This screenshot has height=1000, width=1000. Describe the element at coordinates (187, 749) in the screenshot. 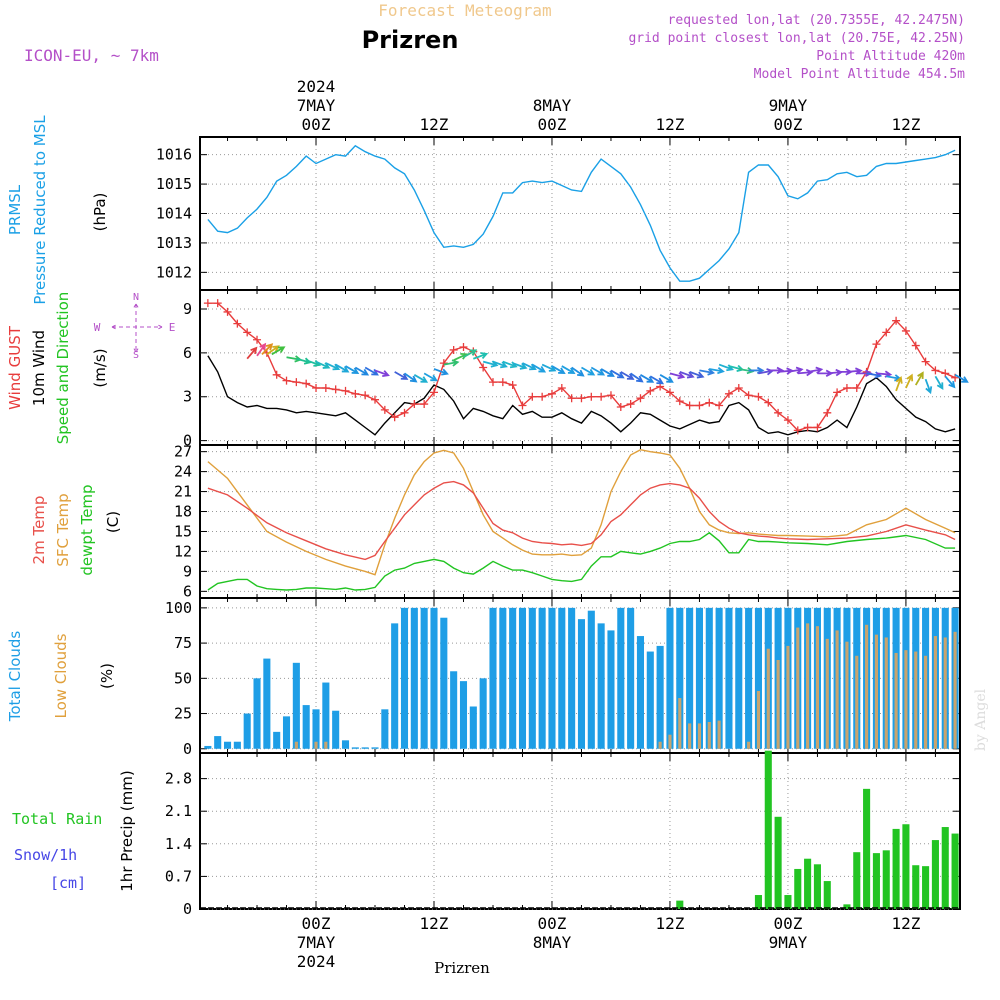

I see `y-tick-label: 0` at that location.